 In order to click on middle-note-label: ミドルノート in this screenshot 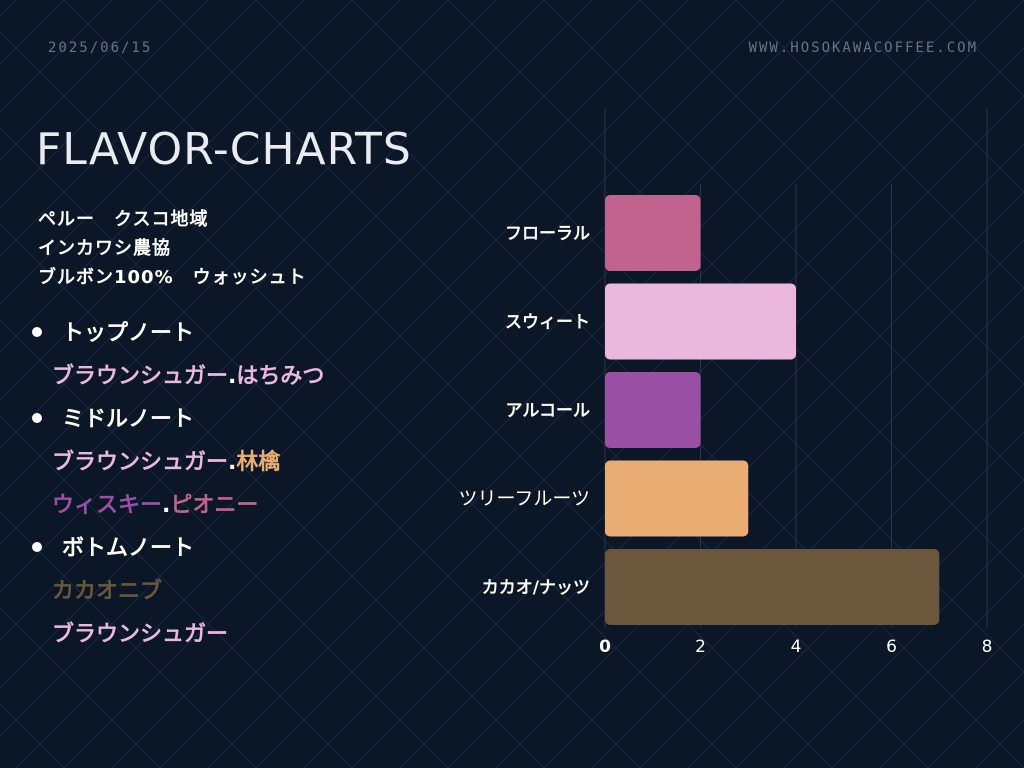, I will do `click(128, 419)`.